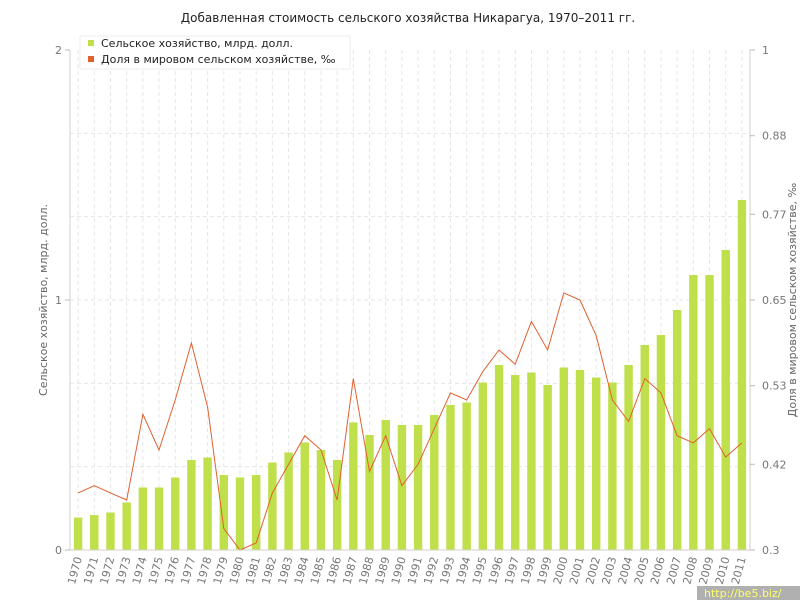 Image resolution: width=800 pixels, height=600 pixels. What do you see at coordinates (774, 386) in the screenshot?
I see `right-tick-label: 0.53` at bounding box center [774, 386].